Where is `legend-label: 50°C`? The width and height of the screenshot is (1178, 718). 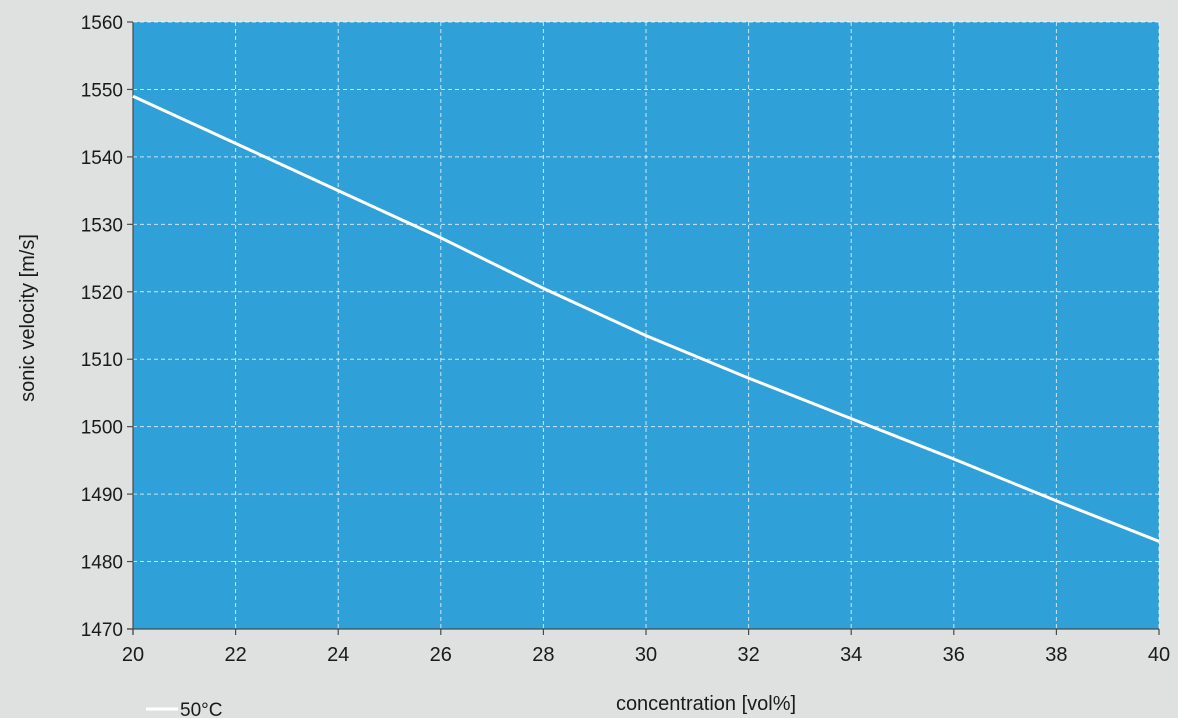
legend-label: 50°C is located at coordinates (201, 709).